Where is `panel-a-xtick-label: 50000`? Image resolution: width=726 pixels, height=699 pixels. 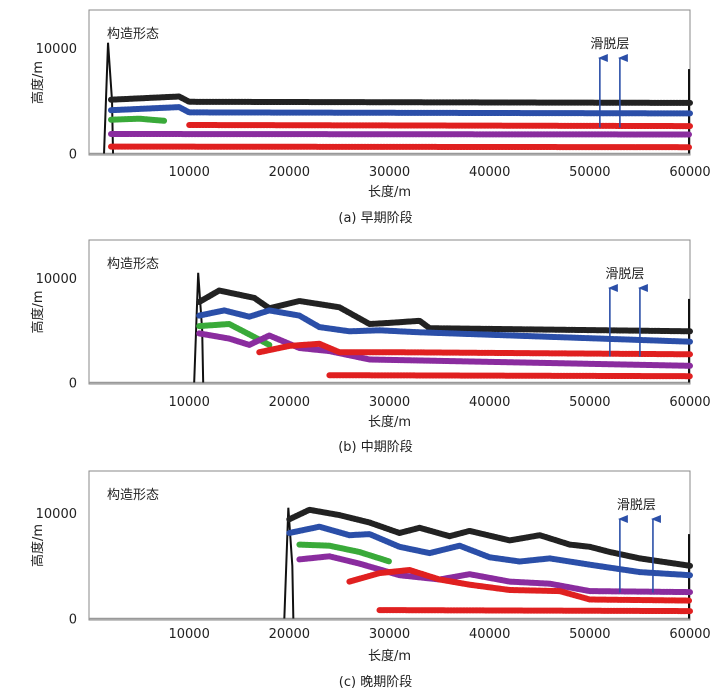
panel-a-xtick-label: 50000 is located at coordinates (589, 172).